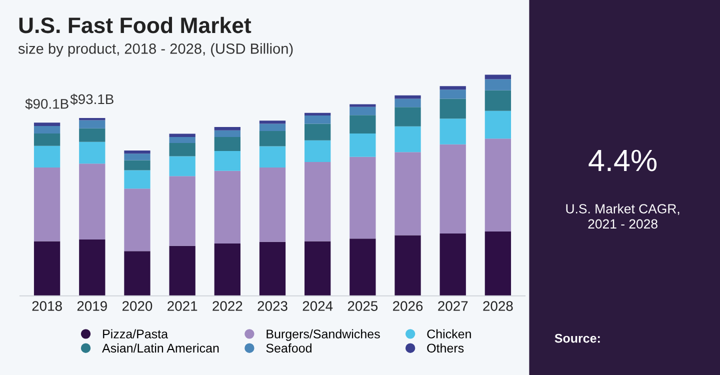 This screenshot has width=720, height=375. I want to click on x-tick-label: 2018, so click(47, 306).